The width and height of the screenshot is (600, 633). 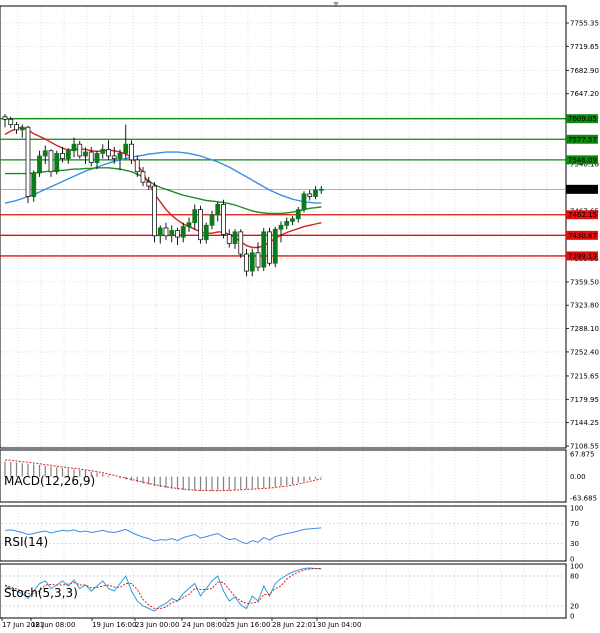 What do you see at coordinates (163, 588) in the screenshot?
I see `stoch-signal-line` at bounding box center [163, 588].